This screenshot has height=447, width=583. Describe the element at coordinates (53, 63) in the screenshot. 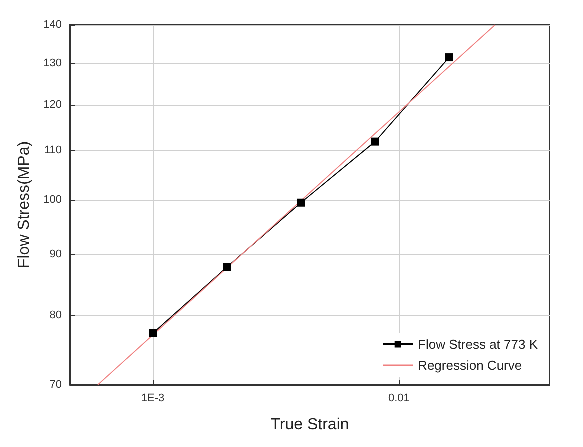

I see `y-tick-label: 130` at that location.